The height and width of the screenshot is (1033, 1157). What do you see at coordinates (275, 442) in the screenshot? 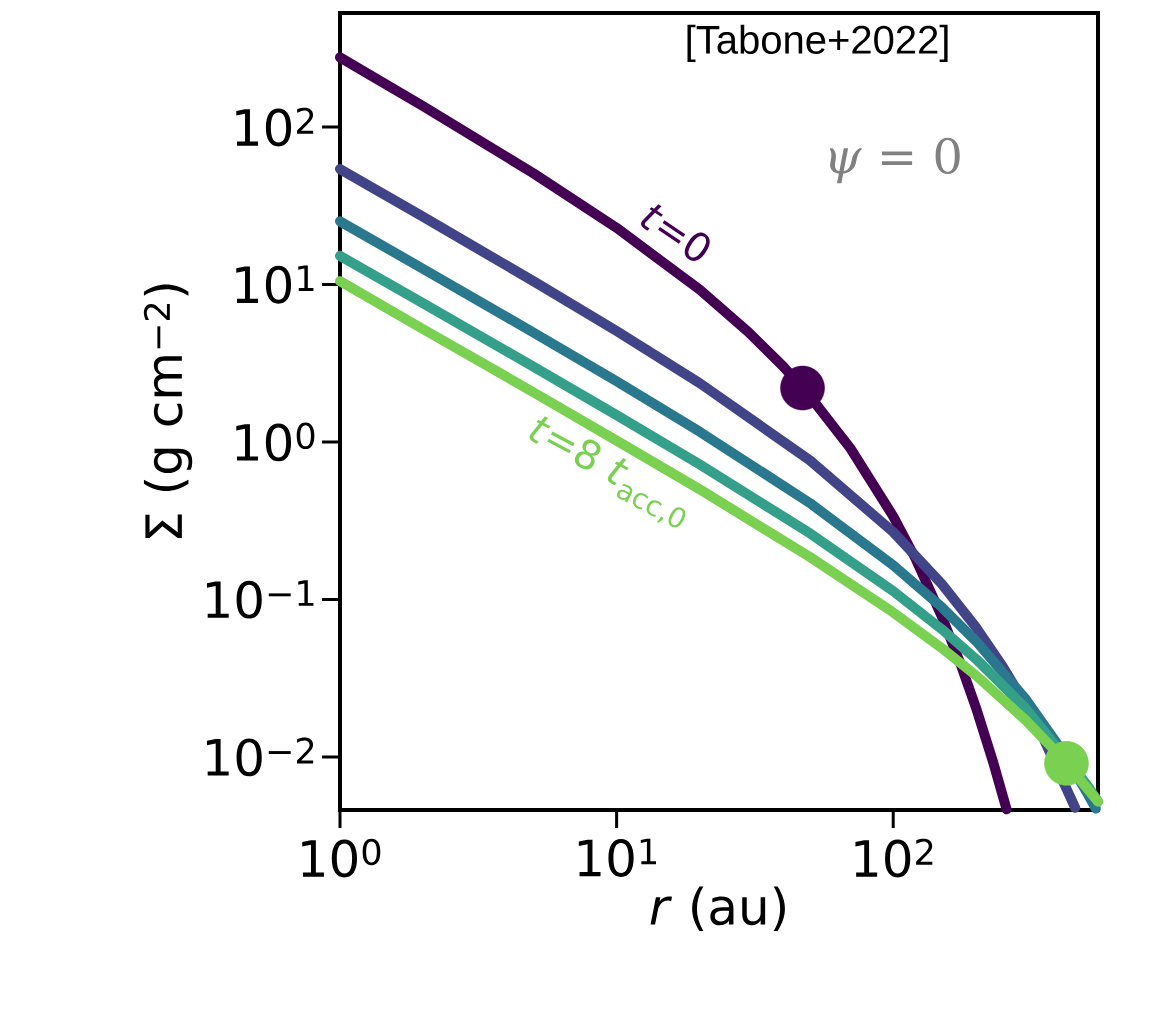
I see `y-tick-label: 10$^{0}$` at bounding box center [275, 442].